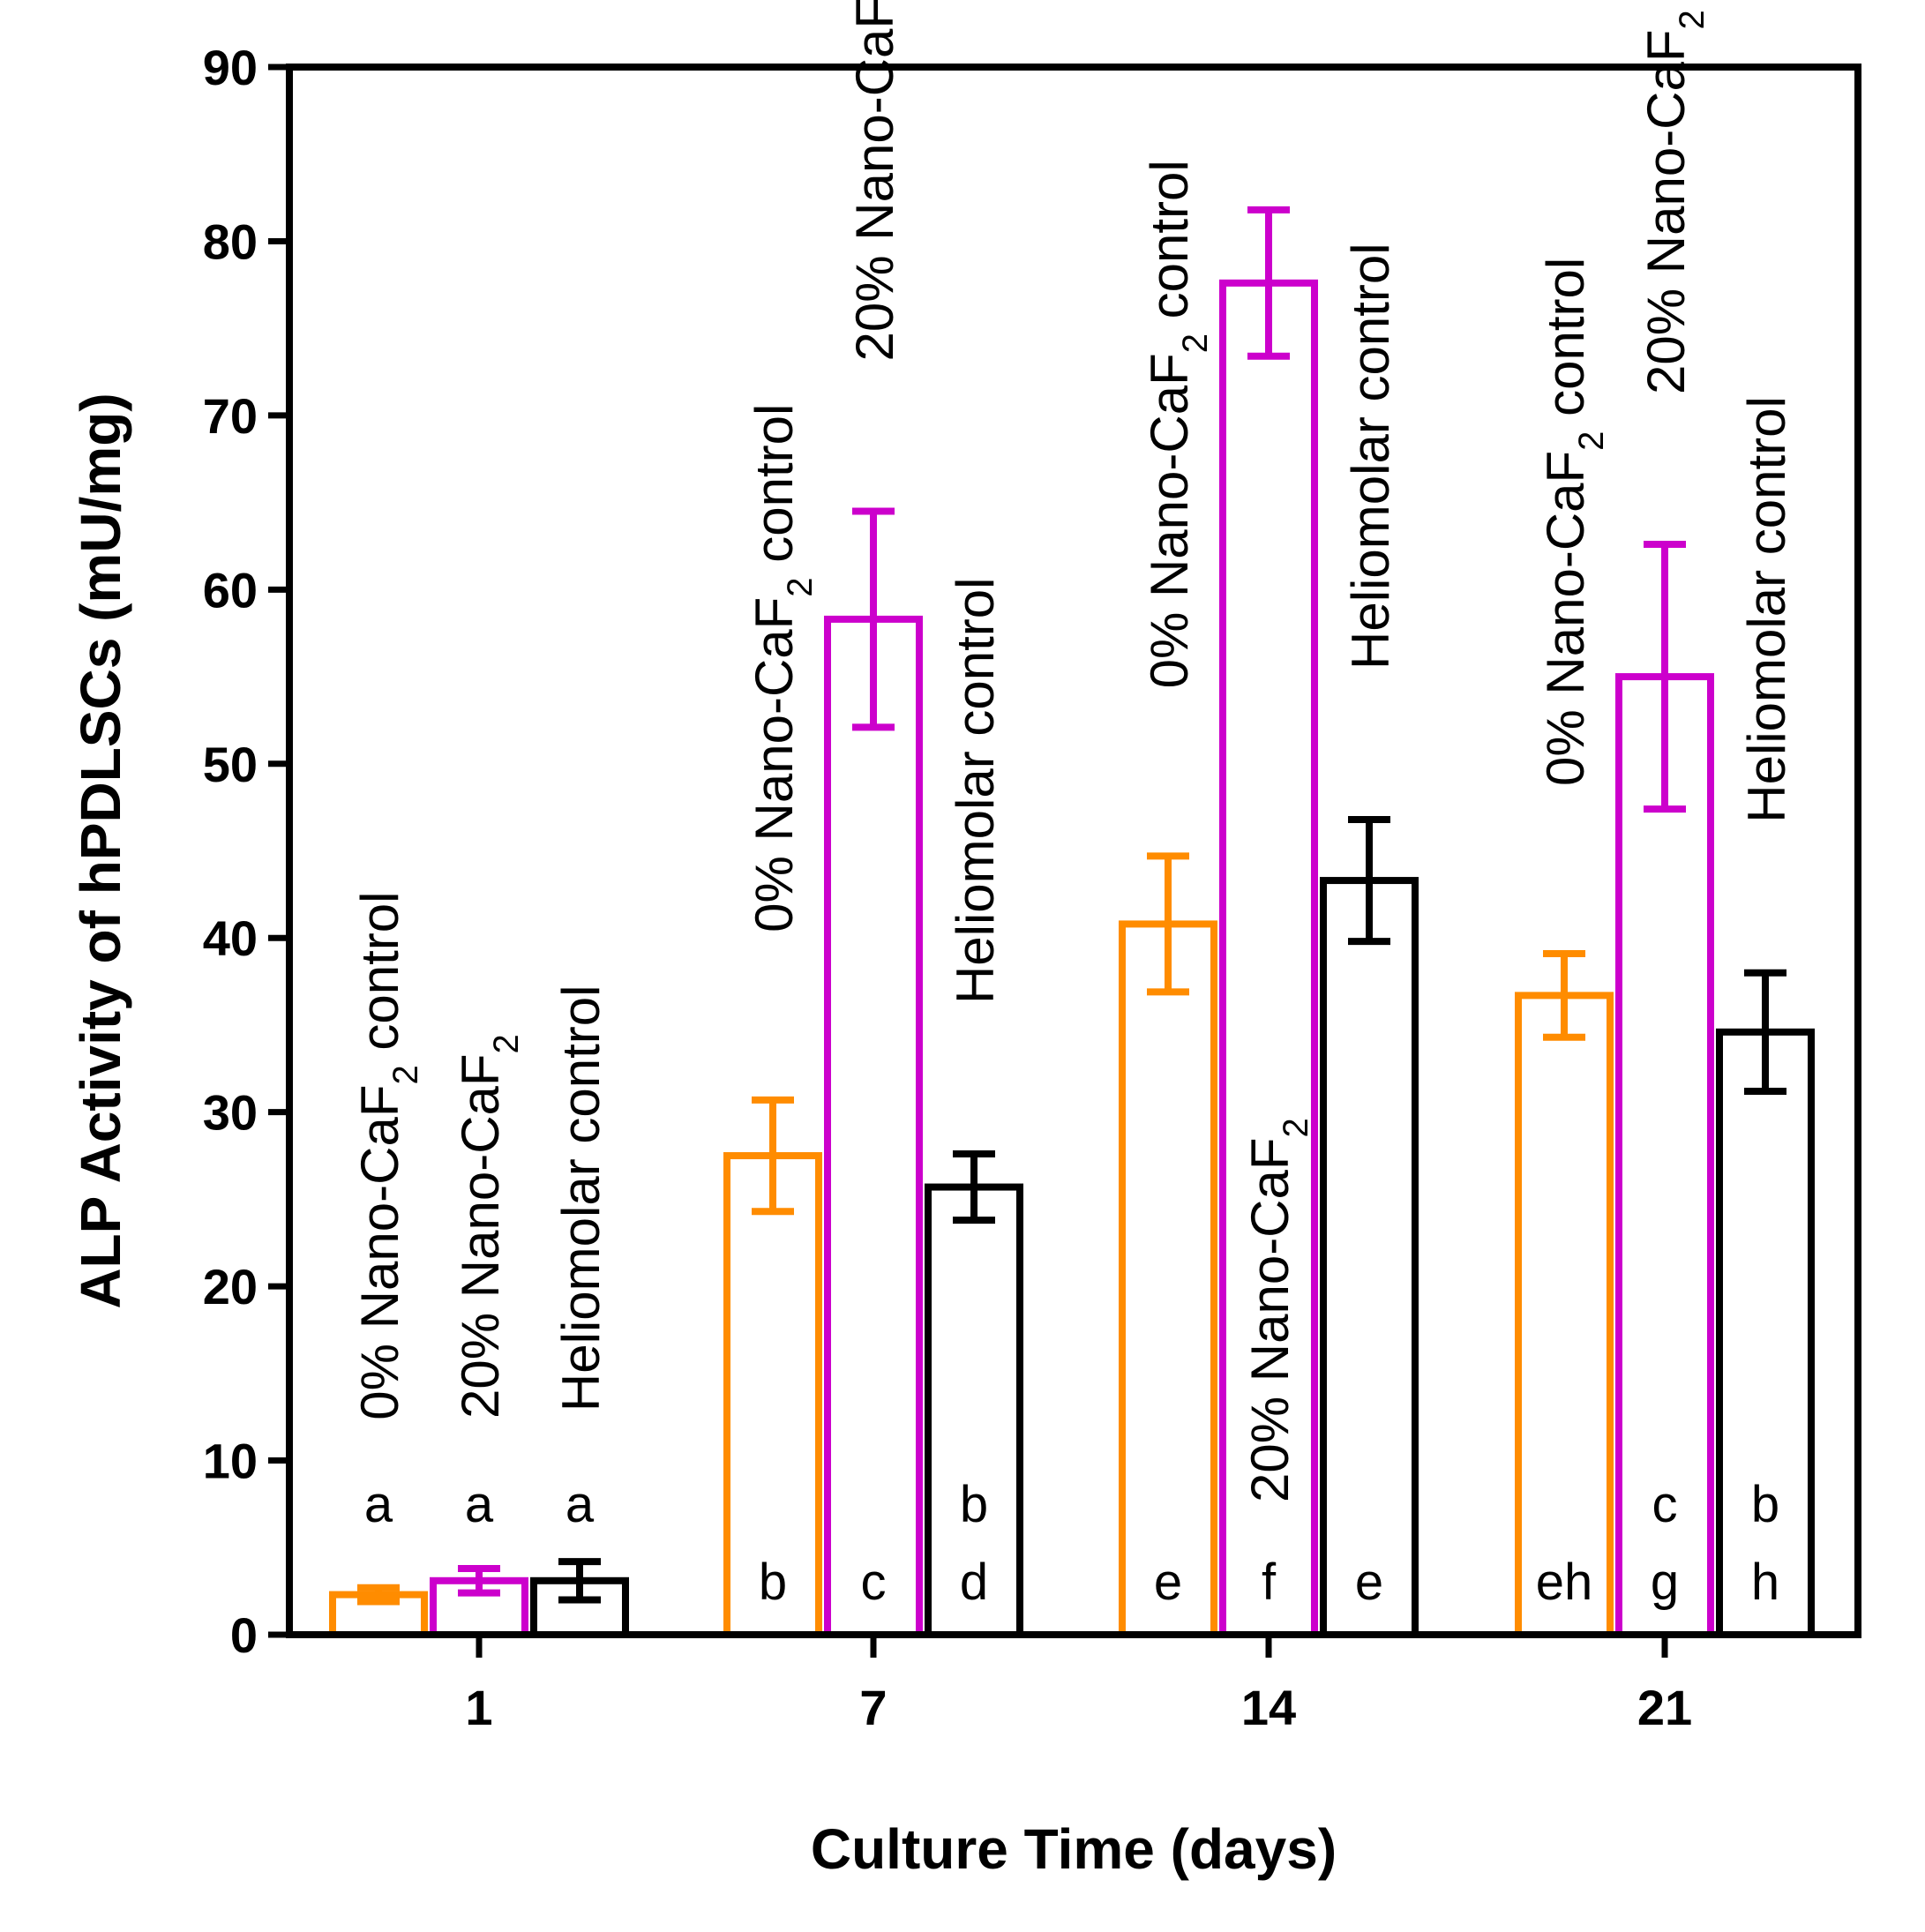 This screenshot has height=1932, width=1925. I want to click on x-tick-label: 1, so click(478, 1708).